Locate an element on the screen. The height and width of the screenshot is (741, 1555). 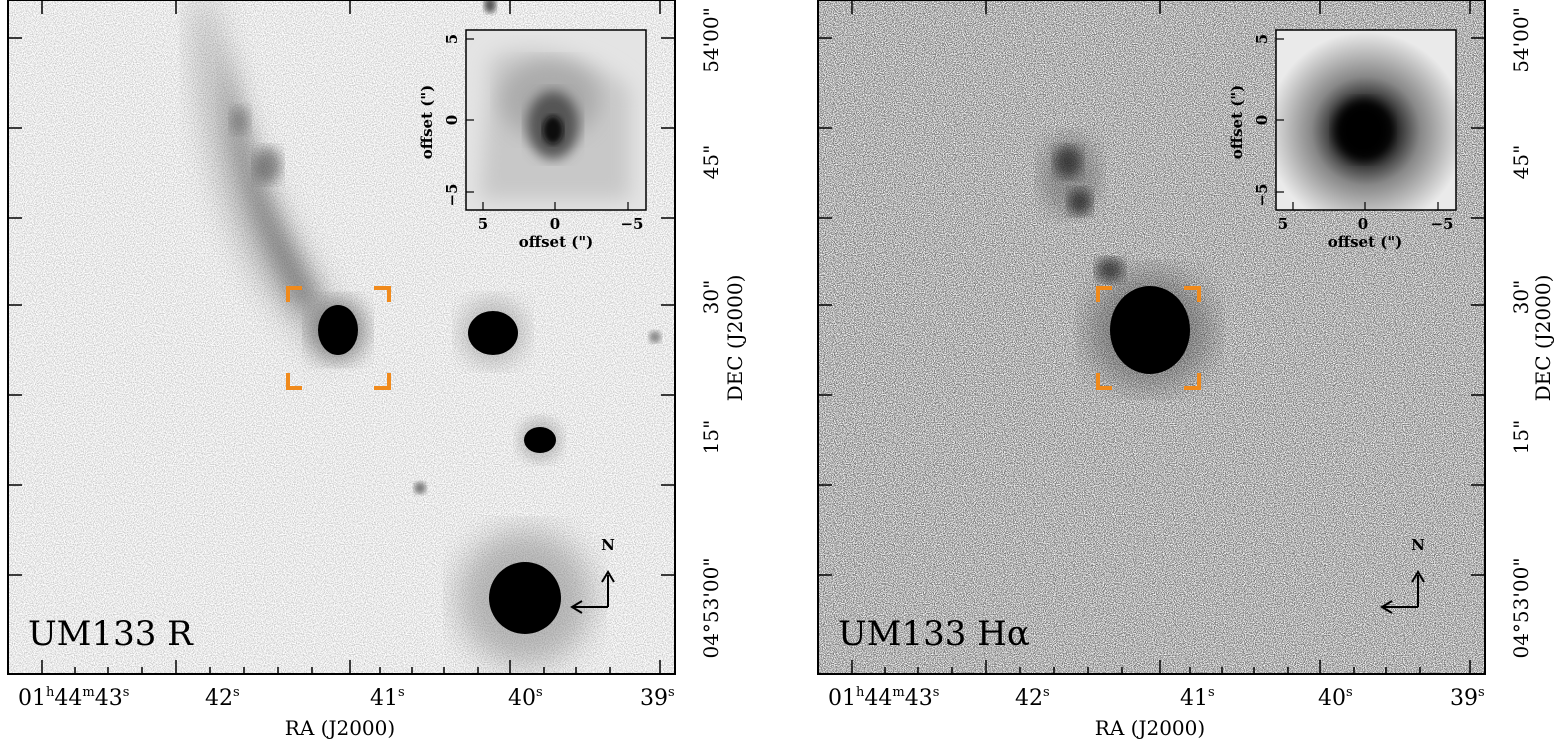
ha-inset-xtick-1: 0 is located at coordinates (1363, 224).